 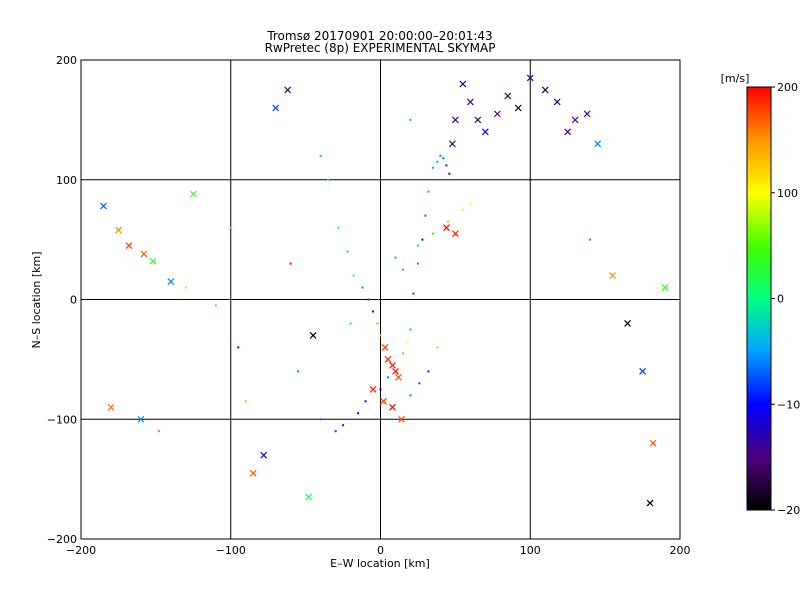 I want to click on colorbar-tick-label: 100, so click(x=787, y=193).